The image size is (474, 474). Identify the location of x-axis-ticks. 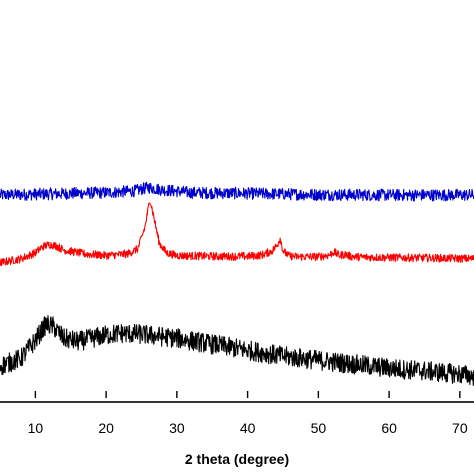
(247, 394).